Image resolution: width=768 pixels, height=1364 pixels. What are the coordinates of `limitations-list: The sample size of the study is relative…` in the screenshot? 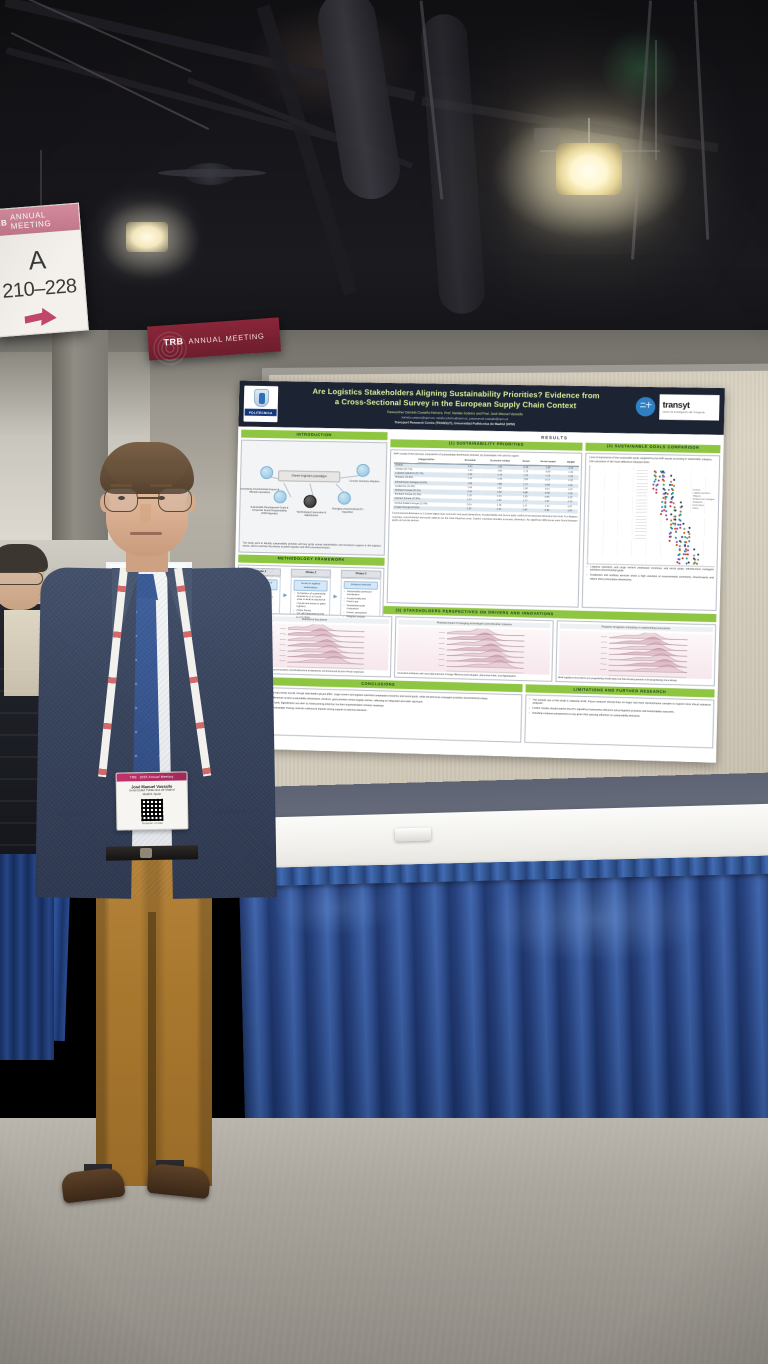 It's located at (619, 721).